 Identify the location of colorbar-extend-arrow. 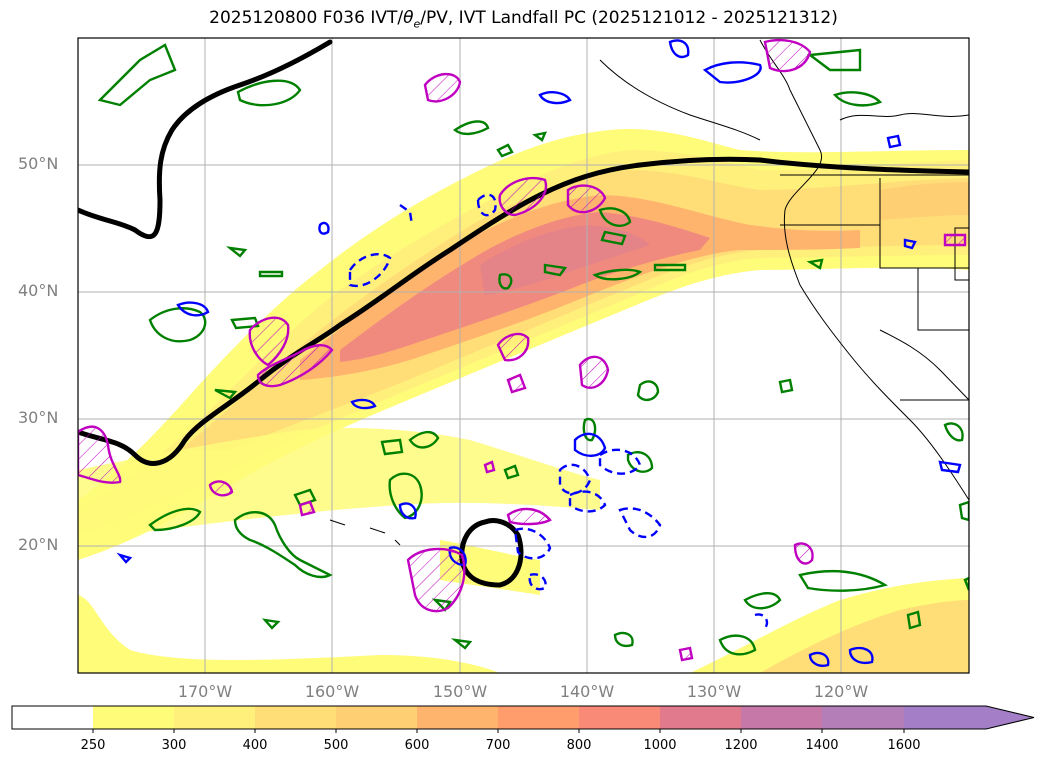
(1010, 717).